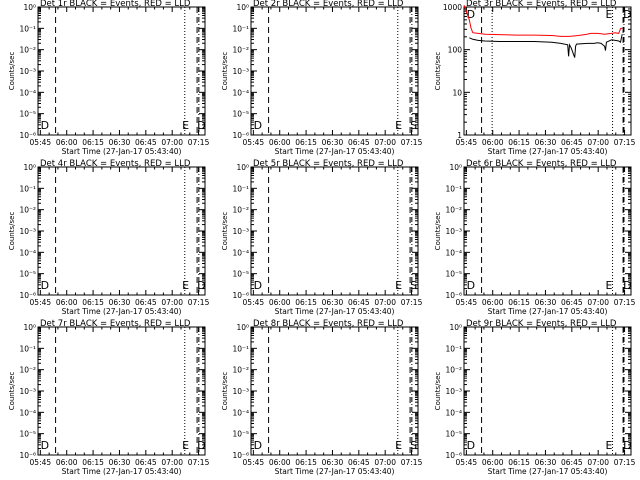 This screenshot has height=480, width=640. I want to click on annotation-label: S, so click(413, 285).